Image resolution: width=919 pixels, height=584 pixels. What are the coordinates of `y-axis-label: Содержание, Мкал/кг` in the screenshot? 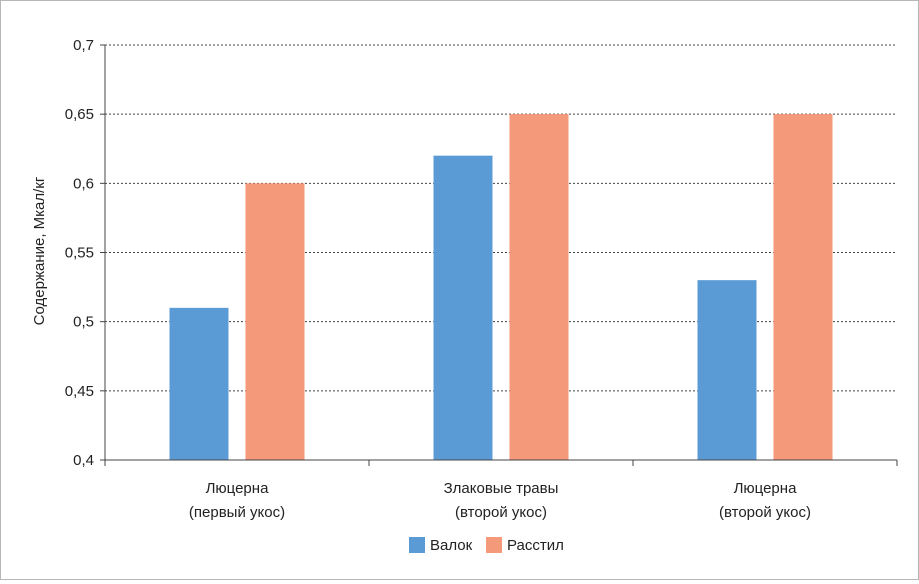 It's located at (39, 250).